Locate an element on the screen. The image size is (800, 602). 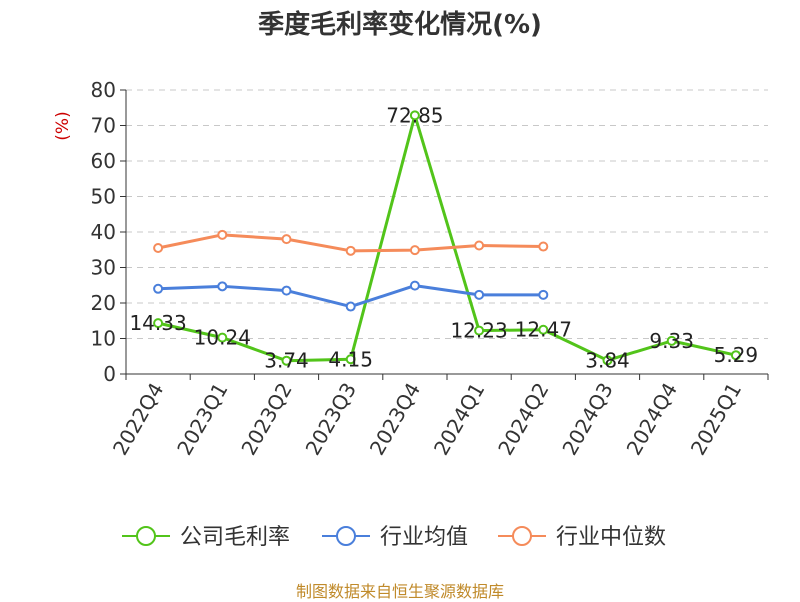
x-tick-label: 2023Q3 is located at coordinates (331, 419).